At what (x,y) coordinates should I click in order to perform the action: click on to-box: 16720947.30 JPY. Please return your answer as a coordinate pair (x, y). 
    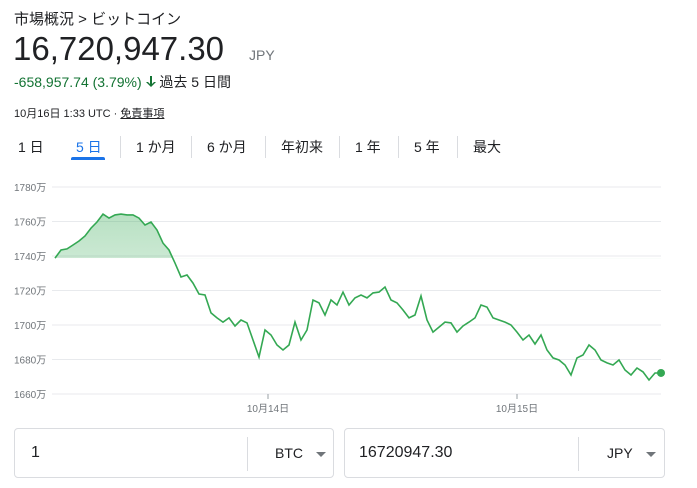
    Looking at the image, I should click on (504, 453).